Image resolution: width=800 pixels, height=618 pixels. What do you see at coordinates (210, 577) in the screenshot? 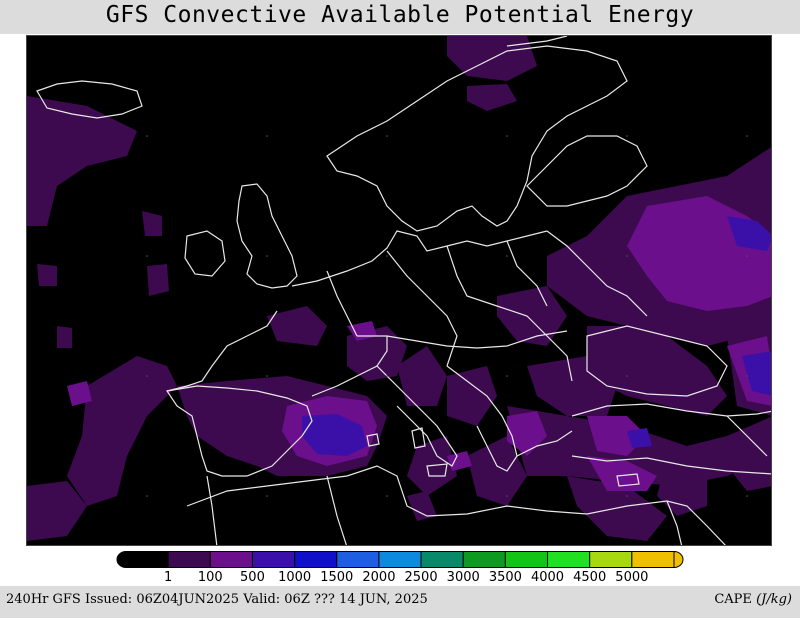
I see `colorbar-tick-label: 100` at bounding box center [210, 577].